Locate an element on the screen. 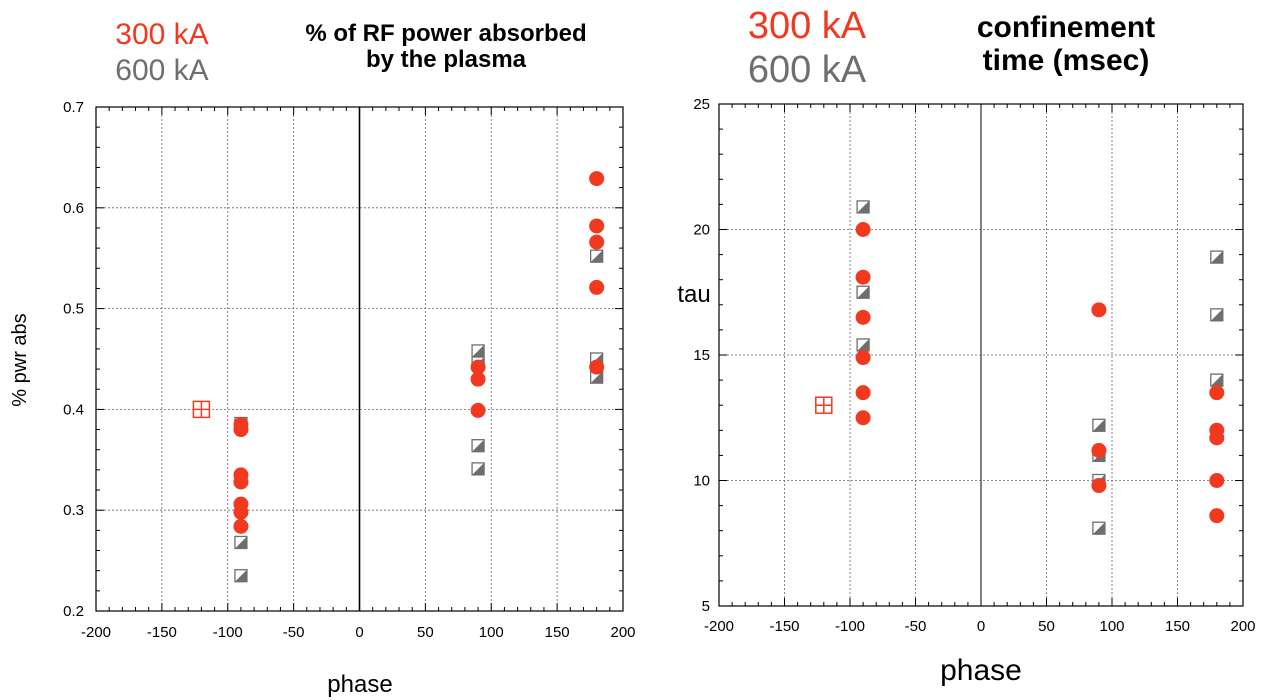  y-tick-label: 25 is located at coordinates (701, 104).